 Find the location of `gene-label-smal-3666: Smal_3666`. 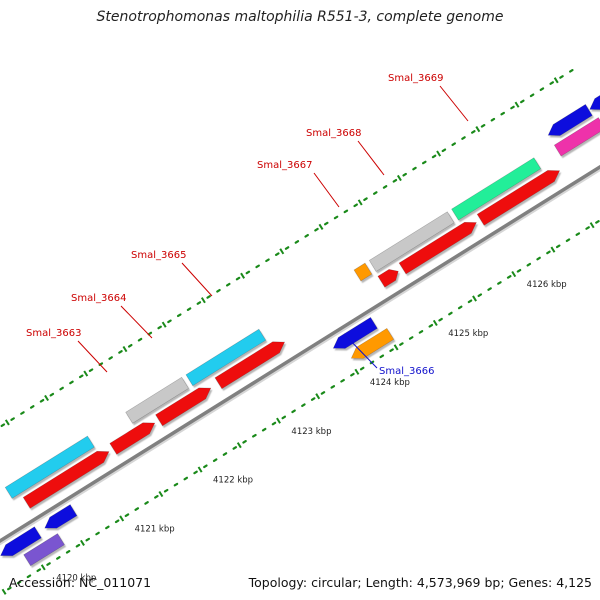

gene-label-smal-3666: Smal_3666 is located at coordinates (406, 371).